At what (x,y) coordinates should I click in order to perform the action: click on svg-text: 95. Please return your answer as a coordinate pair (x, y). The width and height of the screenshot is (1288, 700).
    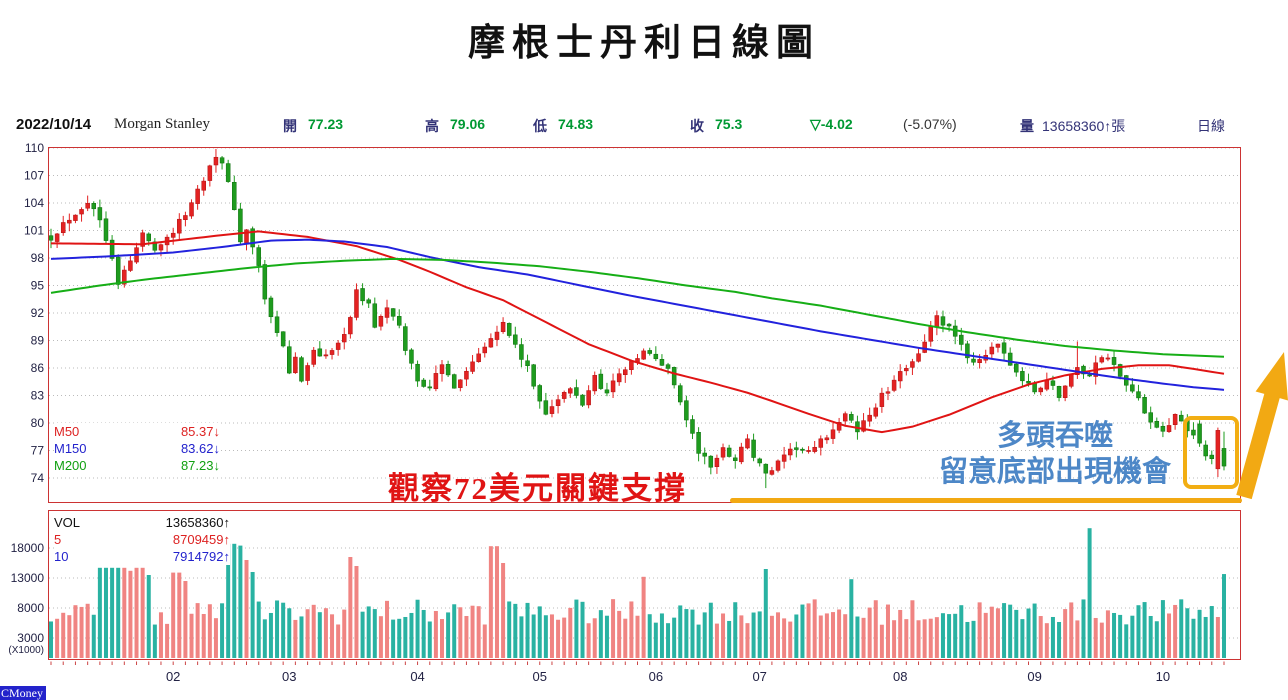
    Looking at the image, I should click on (38, 286).